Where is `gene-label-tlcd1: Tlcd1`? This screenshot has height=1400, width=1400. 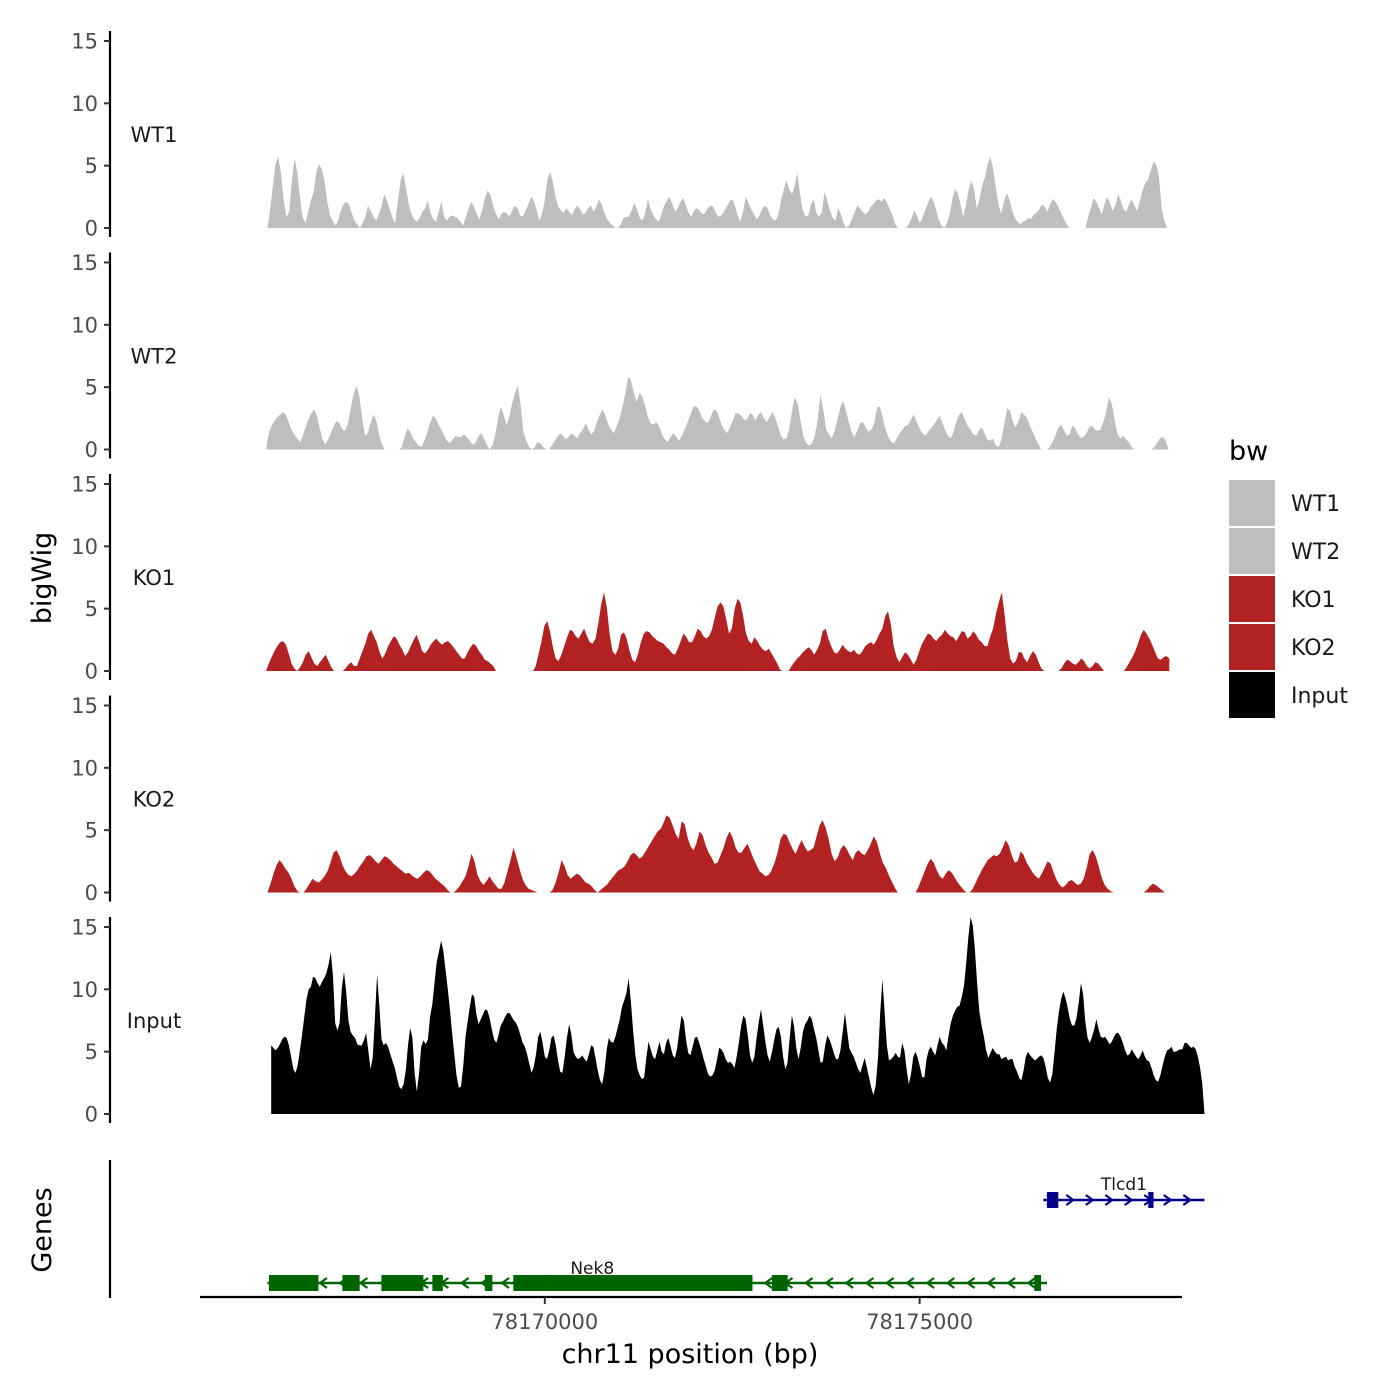 gene-label-tlcd1: Tlcd1 is located at coordinates (1123, 1185).